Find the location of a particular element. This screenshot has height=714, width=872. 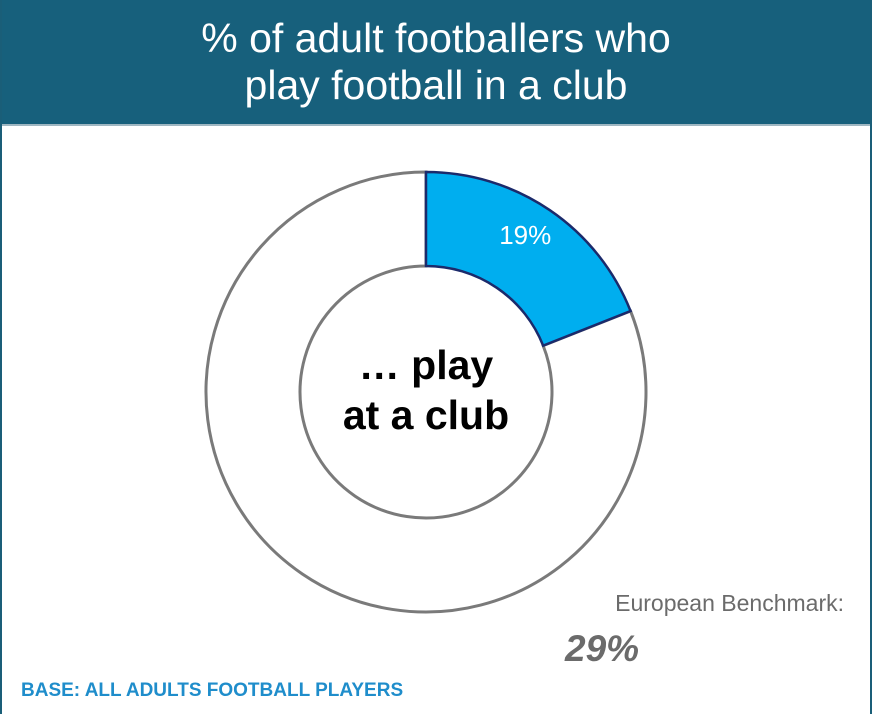

donut-slice-data-label: 19% is located at coordinates (525, 235).